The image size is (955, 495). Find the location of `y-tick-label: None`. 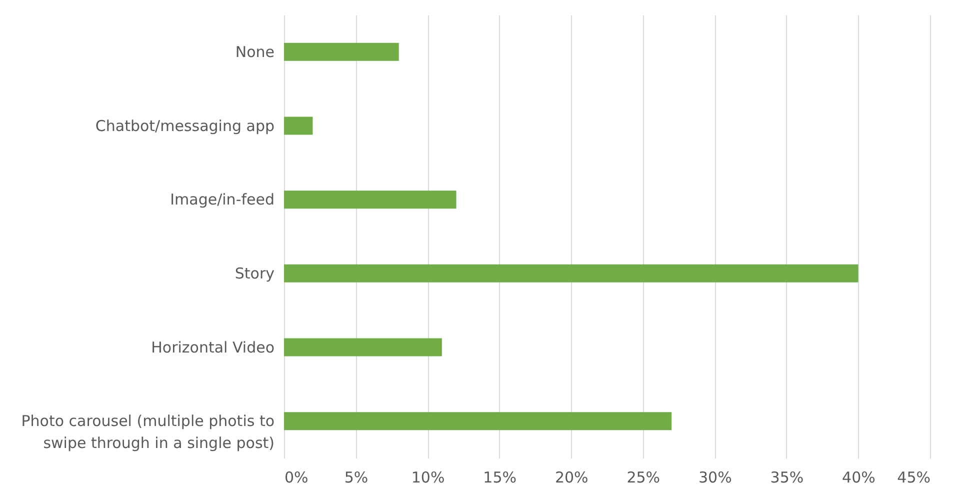

y-tick-label: None is located at coordinates (254, 51).